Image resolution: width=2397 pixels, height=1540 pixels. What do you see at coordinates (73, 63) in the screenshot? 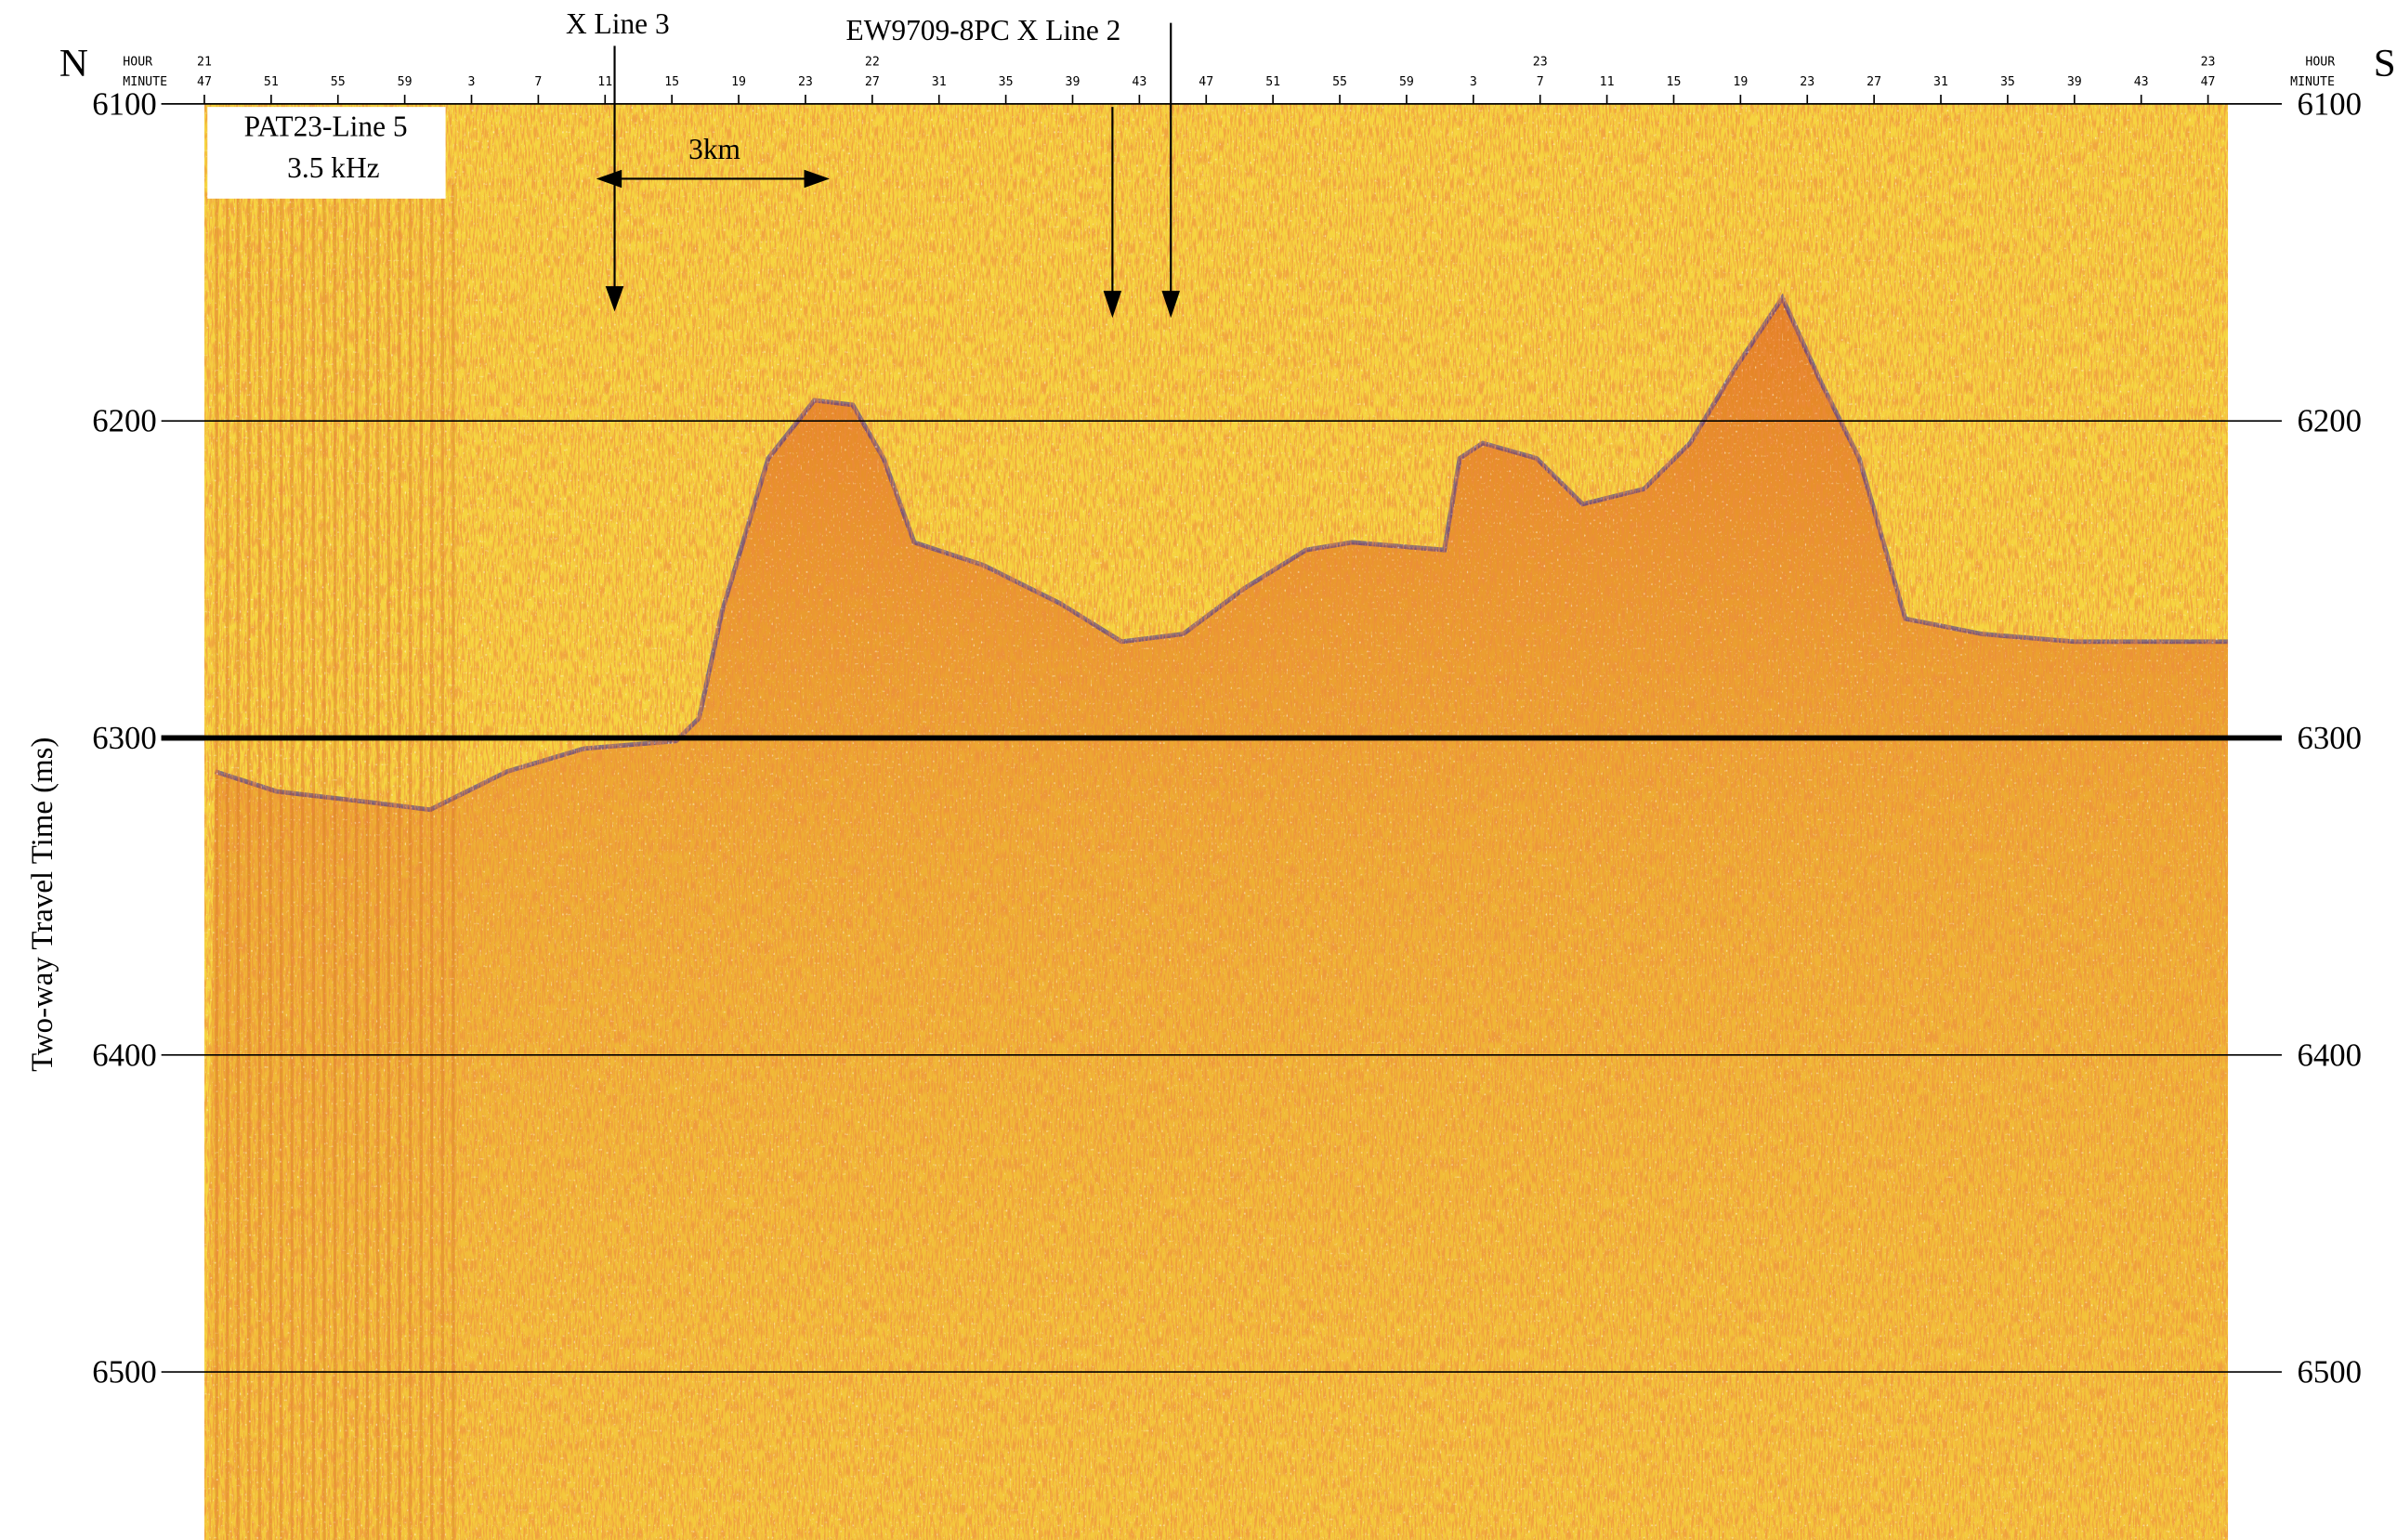
I see `north-label: N` at bounding box center [73, 63].